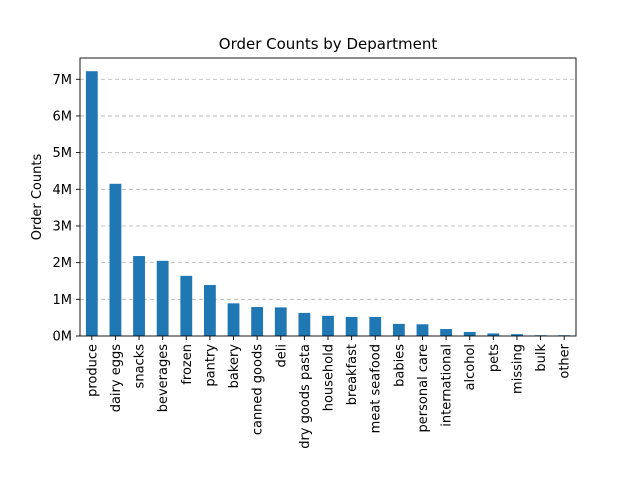 This screenshot has width=640, height=480. What do you see at coordinates (92, 370) in the screenshot?
I see `x-tick-label: produce` at bounding box center [92, 370].